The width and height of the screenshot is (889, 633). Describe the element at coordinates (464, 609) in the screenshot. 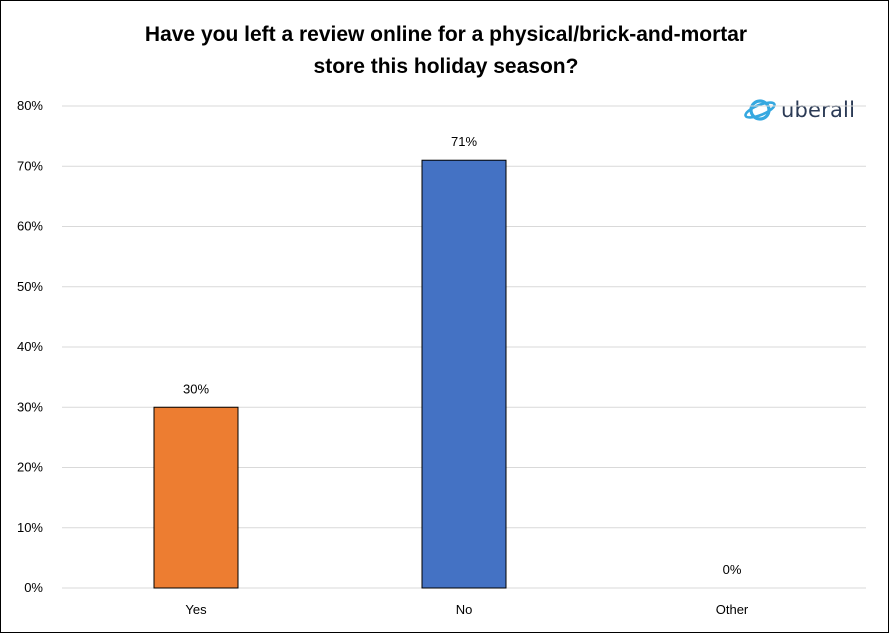

I see `x-tick-label-no: No` at that location.